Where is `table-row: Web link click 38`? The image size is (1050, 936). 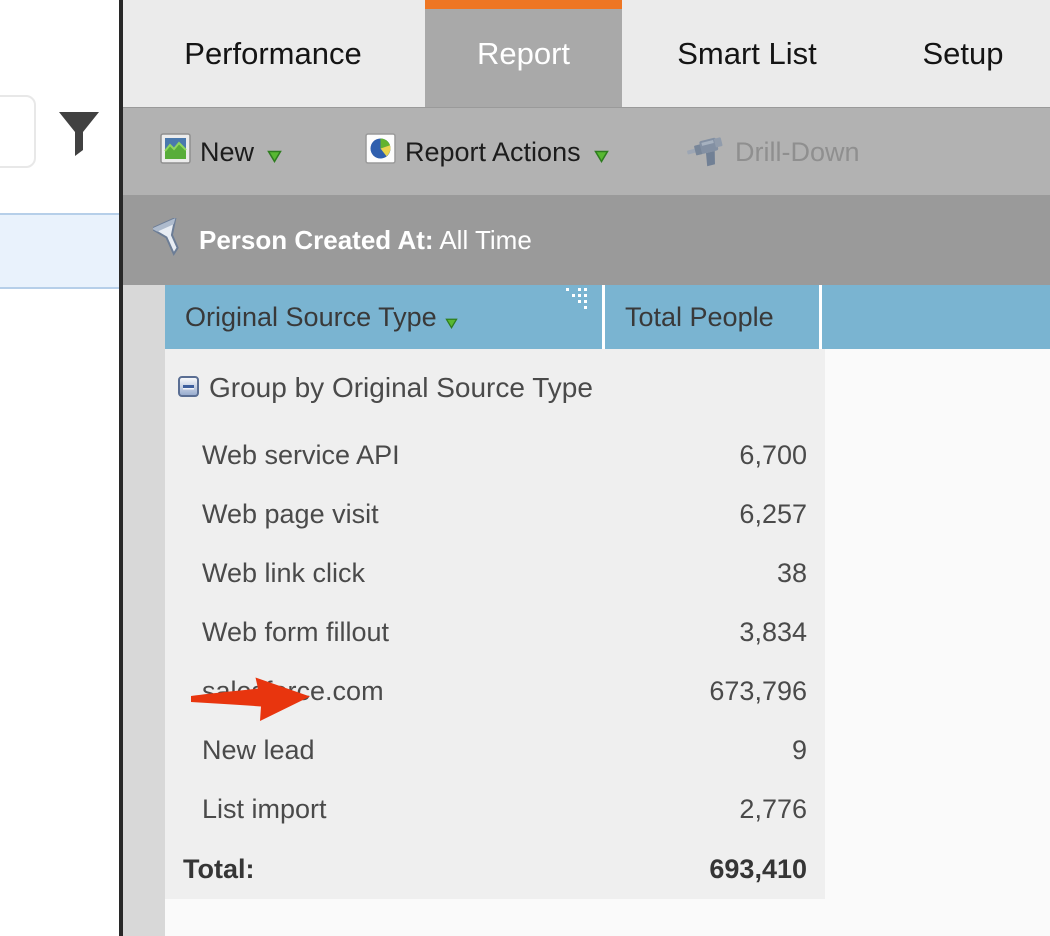
table-row: Web link click 38 is located at coordinates (495, 573).